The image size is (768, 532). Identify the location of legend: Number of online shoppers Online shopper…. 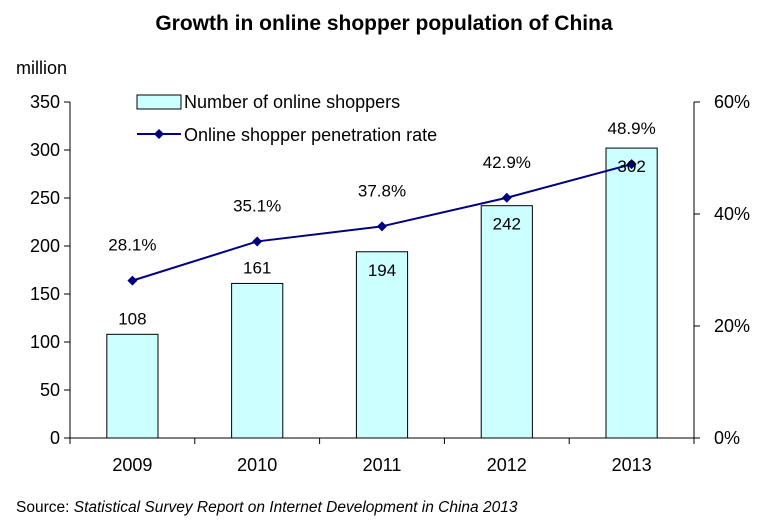
(286, 118).